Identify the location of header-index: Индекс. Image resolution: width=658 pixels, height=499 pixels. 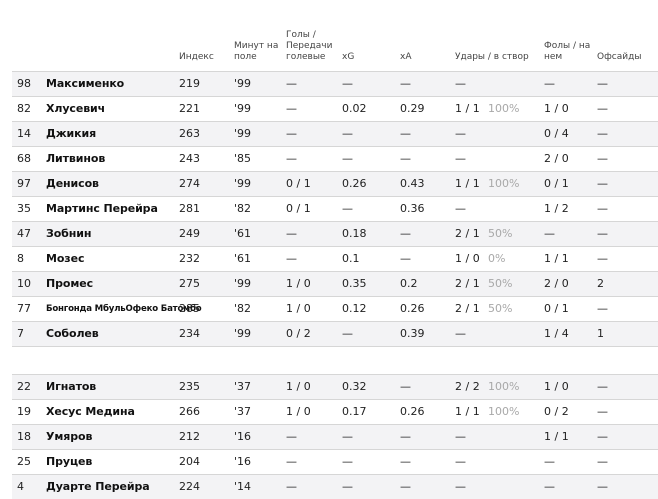
(196, 57).